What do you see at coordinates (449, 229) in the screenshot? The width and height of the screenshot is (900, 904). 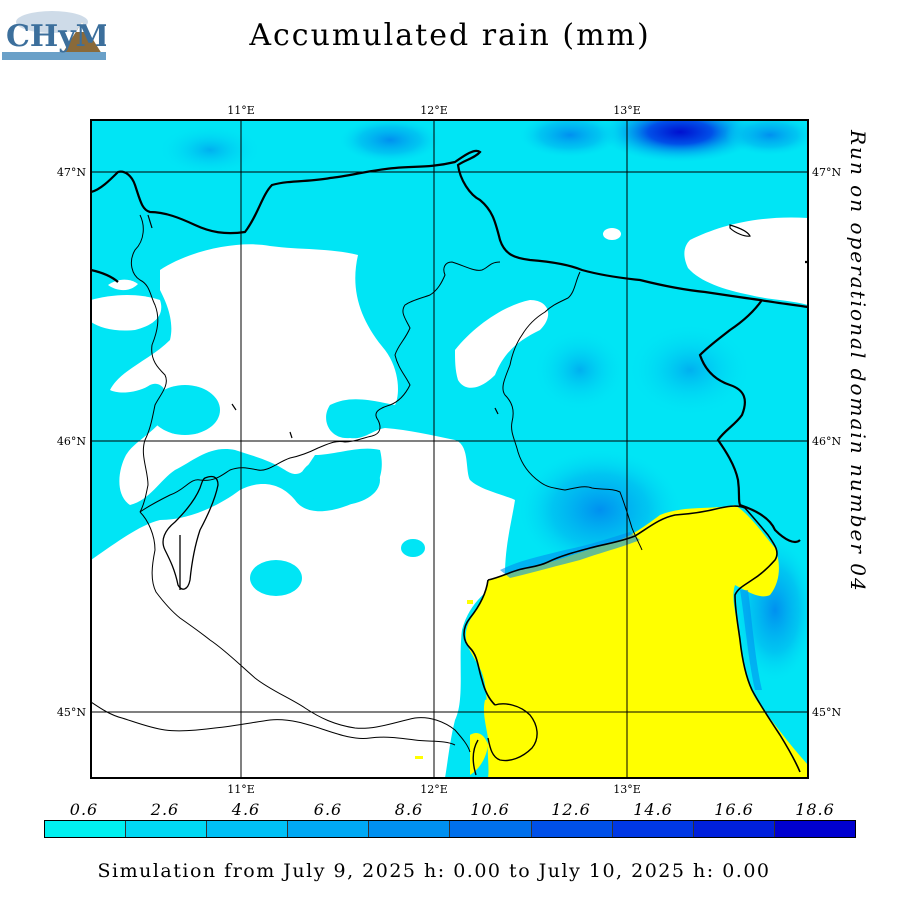 I see `national-border` at bounding box center [449, 229].